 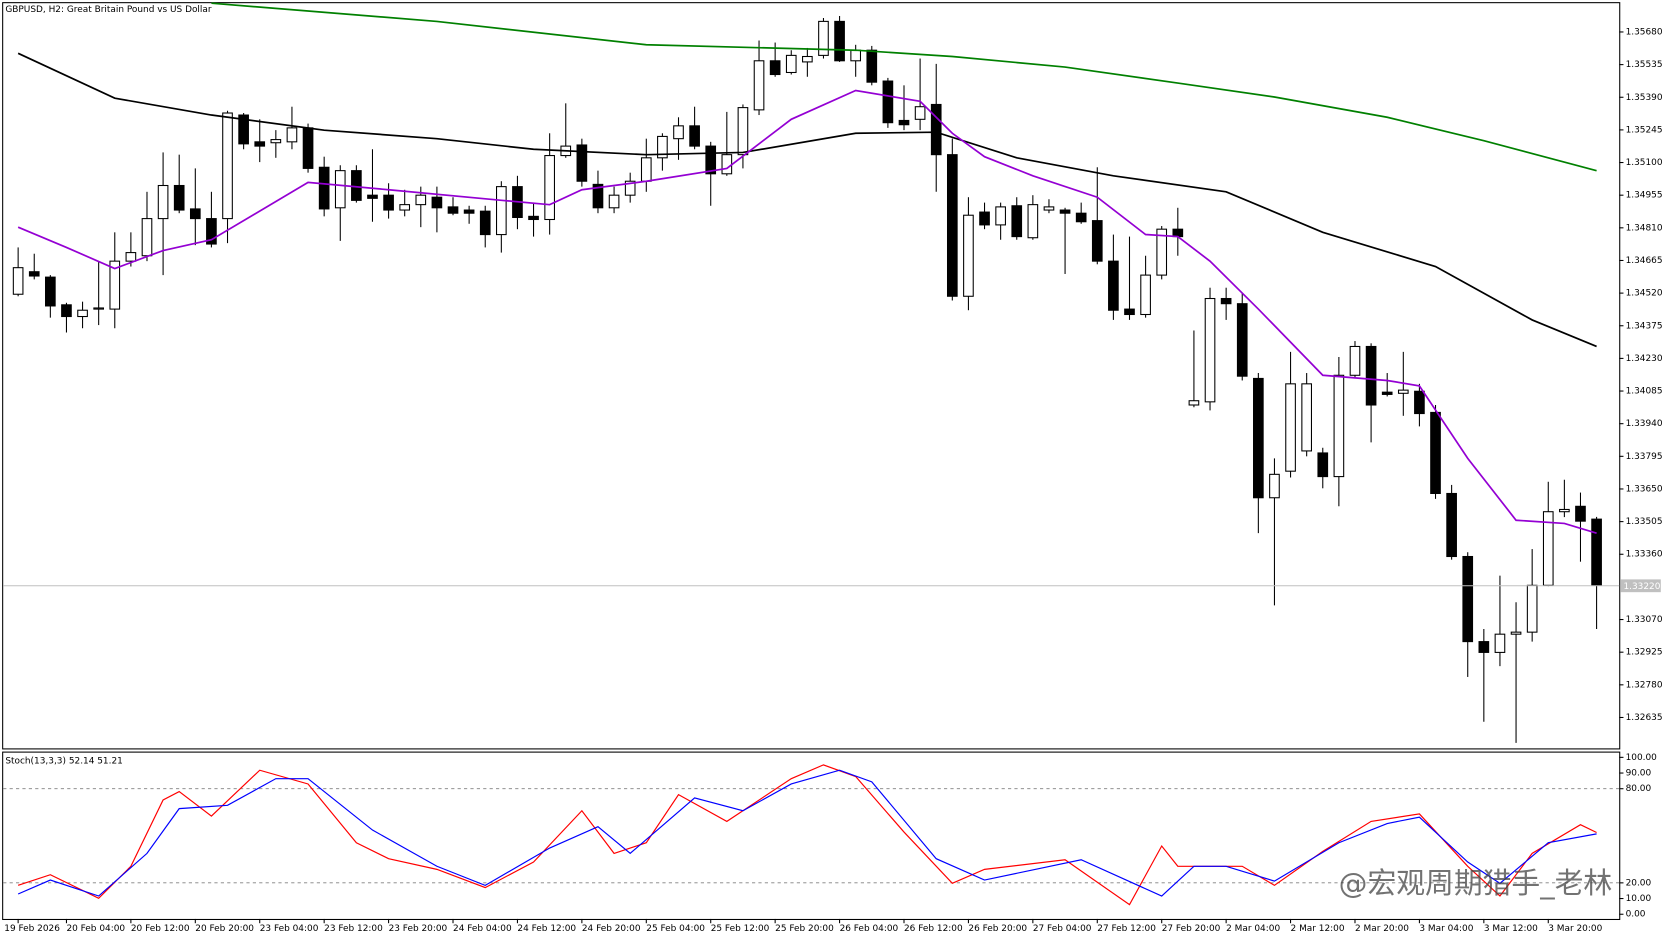 What do you see at coordinates (1644, 424) in the screenshot?
I see `y-tick-label: 1.33940` at bounding box center [1644, 424].